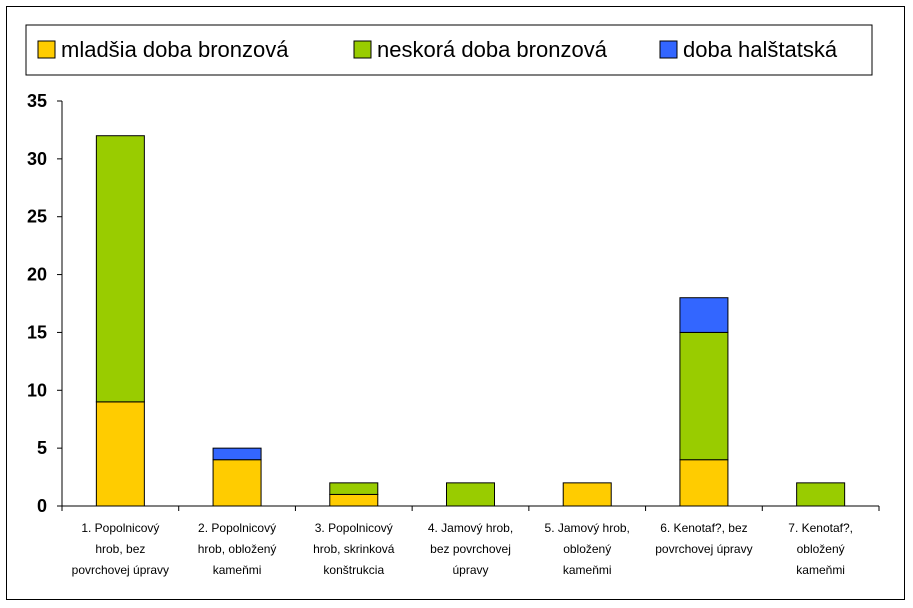  What do you see at coordinates (175, 49) in the screenshot?
I see `legend-label-1: mladšia doba bronzová` at bounding box center [175, 49].